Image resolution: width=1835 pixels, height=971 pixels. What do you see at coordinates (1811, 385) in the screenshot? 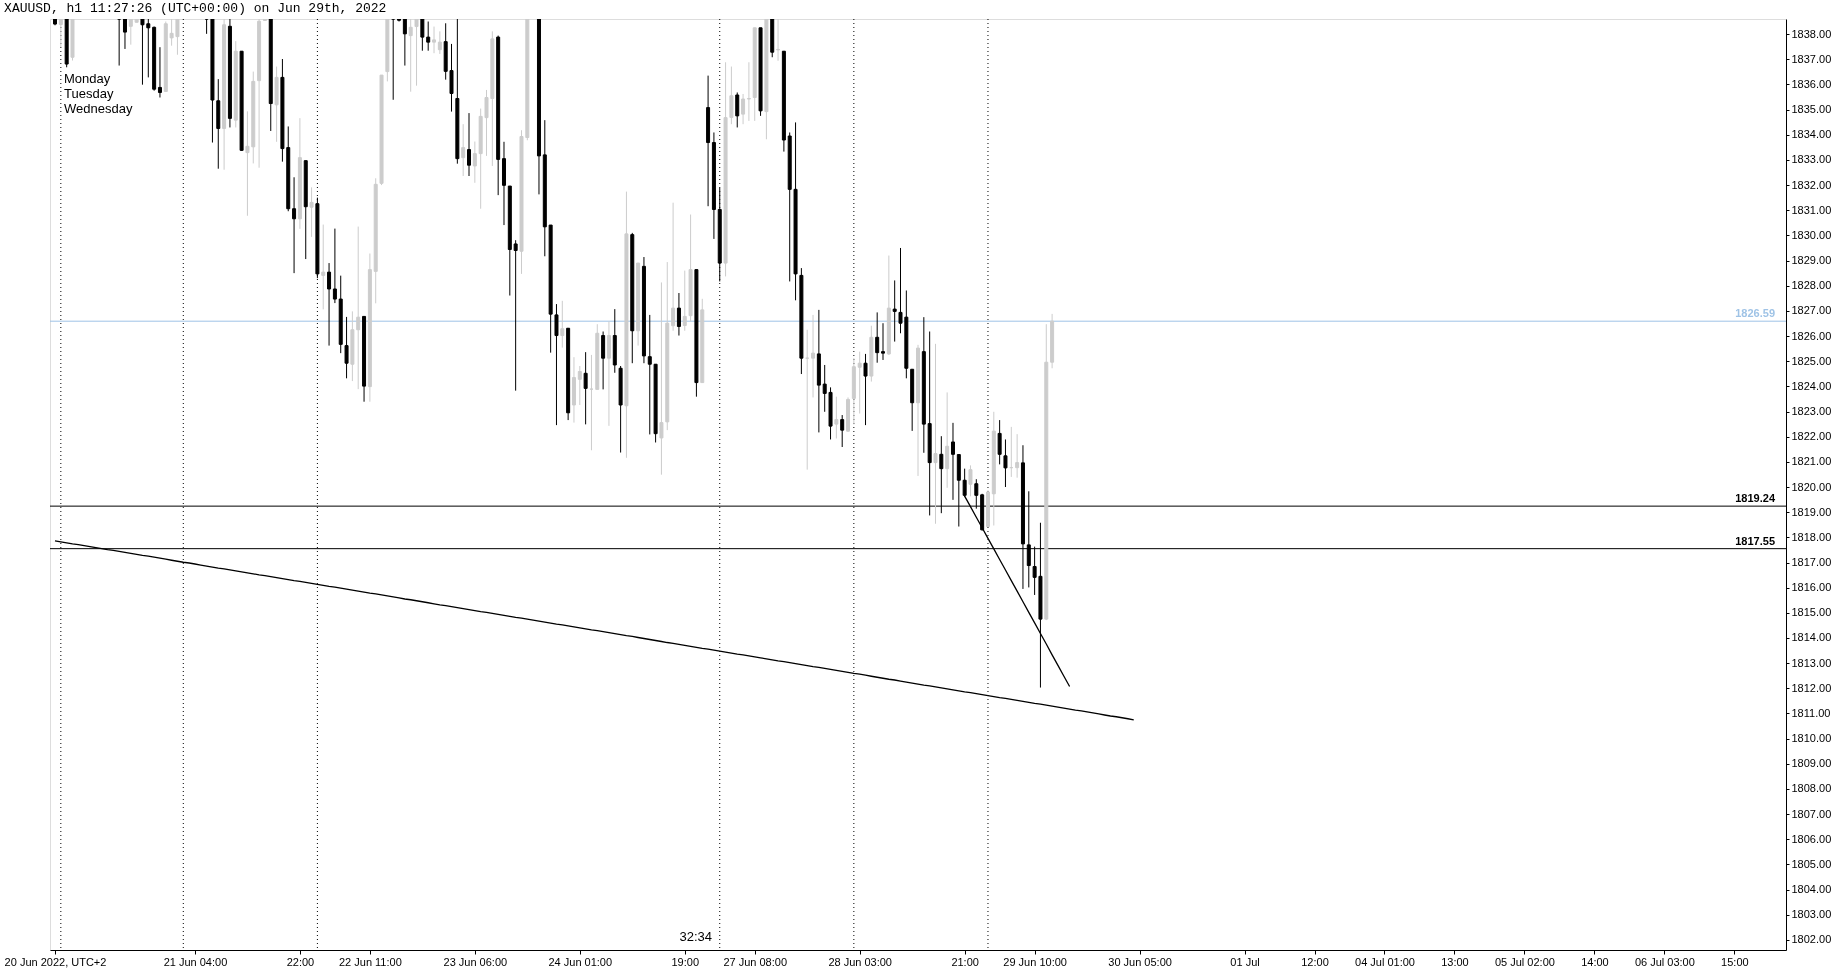
I see `y-tick-label: 1824.00` at bounding box center [1811, 385].